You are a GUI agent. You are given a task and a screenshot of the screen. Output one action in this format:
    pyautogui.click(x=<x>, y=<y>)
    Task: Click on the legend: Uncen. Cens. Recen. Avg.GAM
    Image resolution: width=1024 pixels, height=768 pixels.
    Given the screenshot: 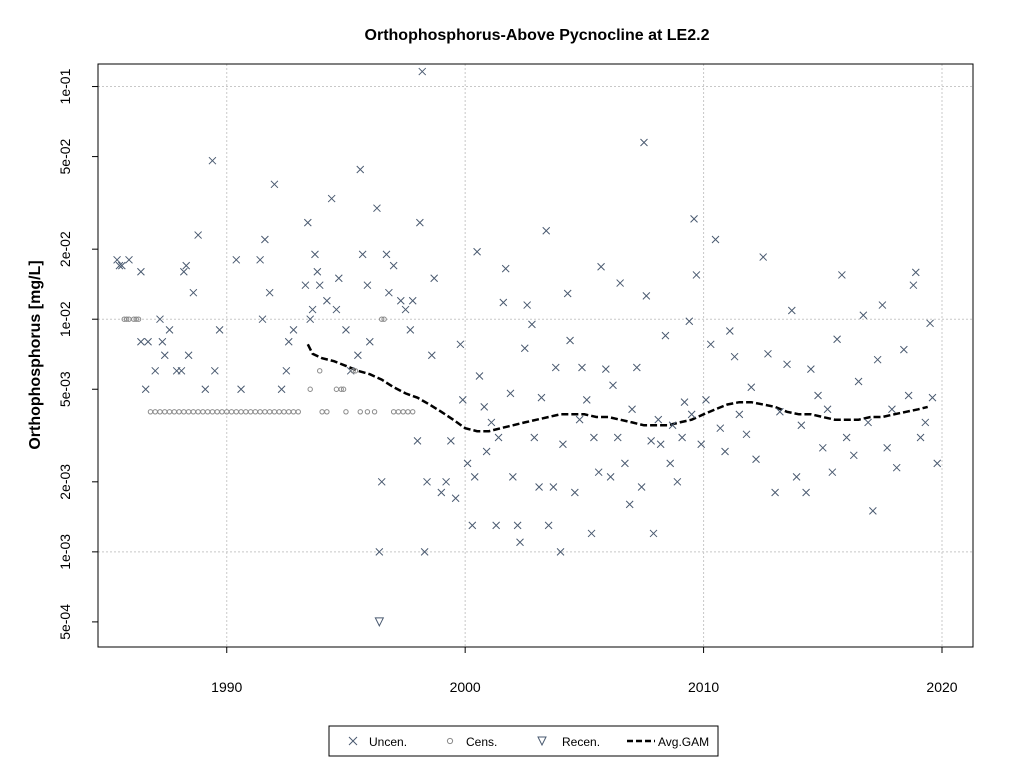 What is the action you would take?
    pyautogui.click(x=523, y=741)
    